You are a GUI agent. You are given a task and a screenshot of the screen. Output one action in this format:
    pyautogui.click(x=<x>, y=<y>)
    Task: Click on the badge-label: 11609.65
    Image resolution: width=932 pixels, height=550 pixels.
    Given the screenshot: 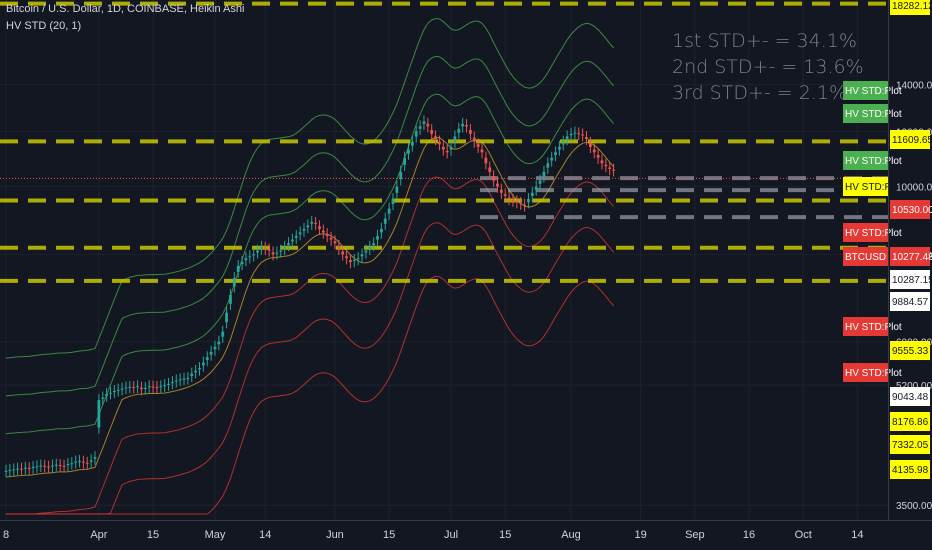 What is the action you would take?
    pyautogui.click(x=912, y=140)
    